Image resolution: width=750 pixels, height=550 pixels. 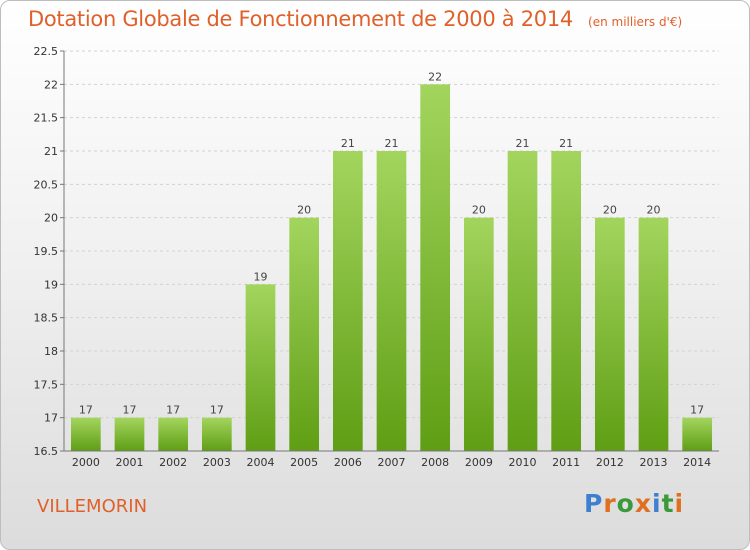 What do you see at coordinates (130, 462) in the screenshot?
I see `x-tick-label: 2001` at bounding box center [130, 462].